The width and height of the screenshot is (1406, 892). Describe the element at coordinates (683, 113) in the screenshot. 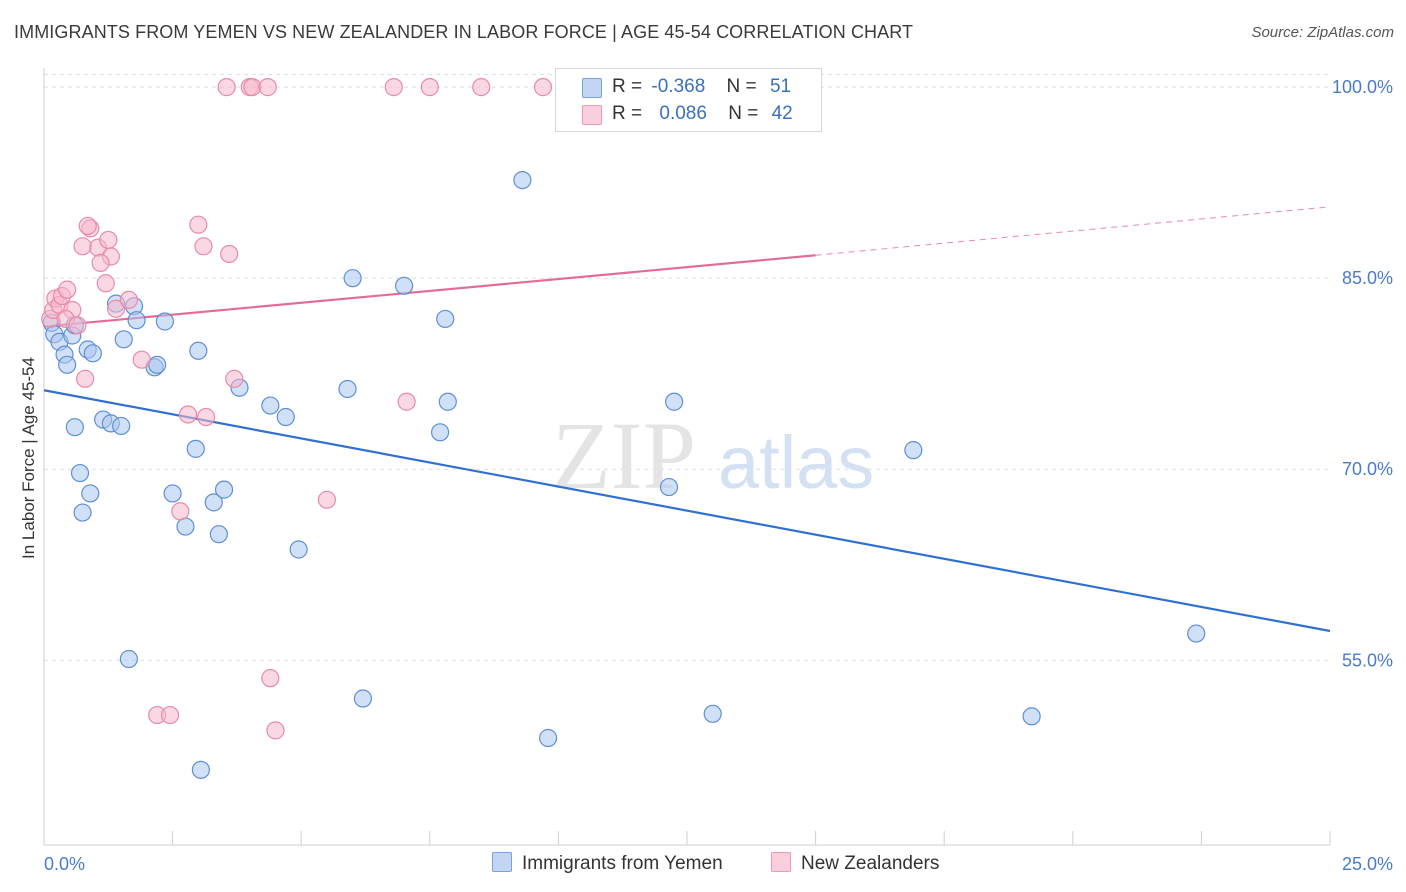

I see `legend-r-value: 0.086` at that location.